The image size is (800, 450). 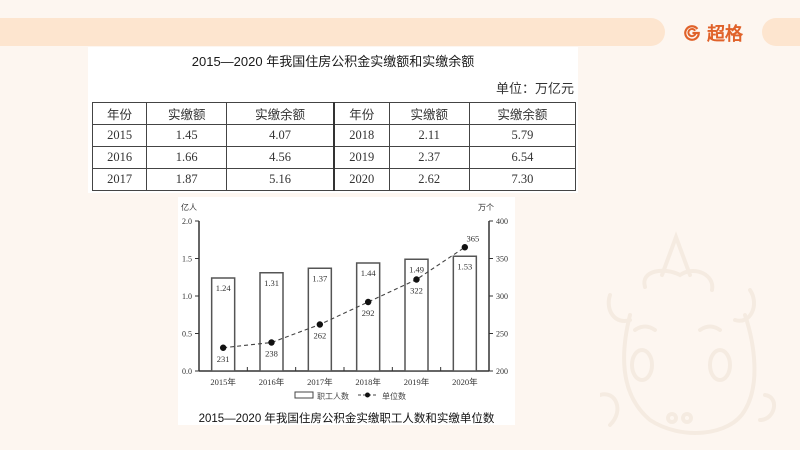 I want to click on line-value-label: 262, so click(x=319, y=336).